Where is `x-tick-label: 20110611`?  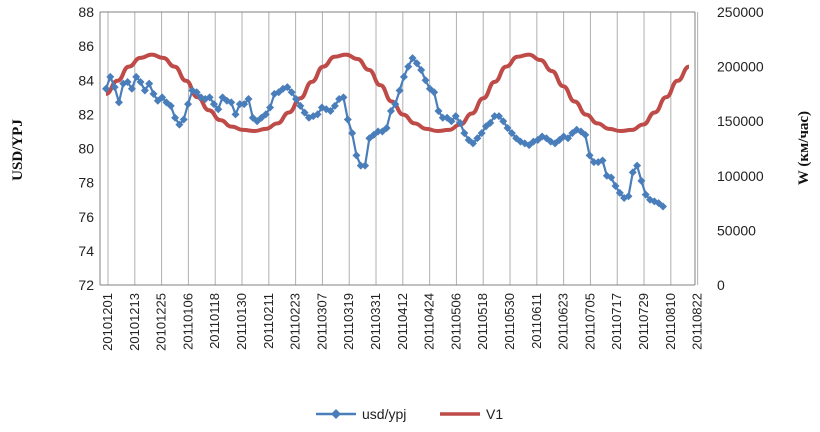 x-tick-label: 20110611 is located at coordinates (536, 321).